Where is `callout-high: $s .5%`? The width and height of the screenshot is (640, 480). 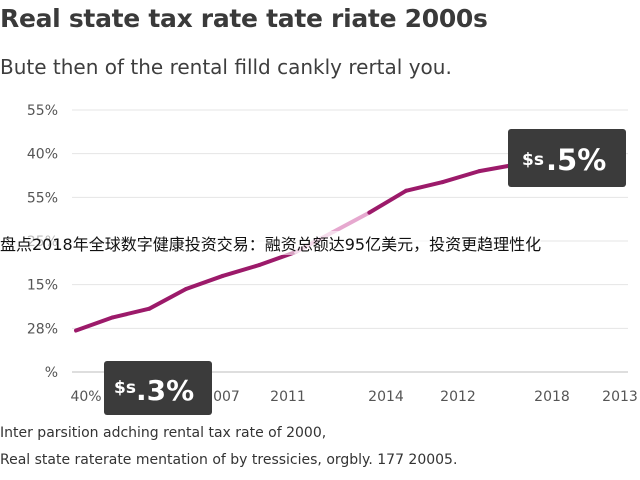
callout-high: $s .5% is located at coordinates (567, 158).